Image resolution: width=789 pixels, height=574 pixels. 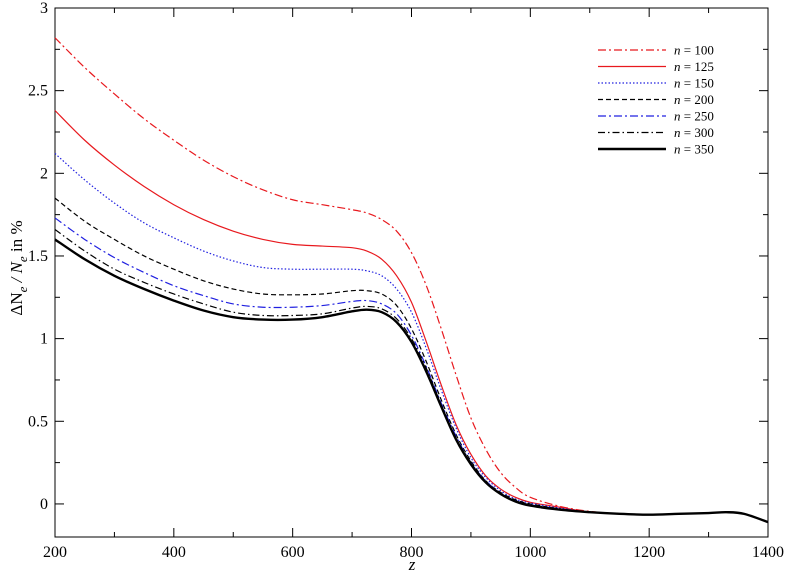 I want to click on y-axis-title-sub-2: e, so click(x=22, y=259).